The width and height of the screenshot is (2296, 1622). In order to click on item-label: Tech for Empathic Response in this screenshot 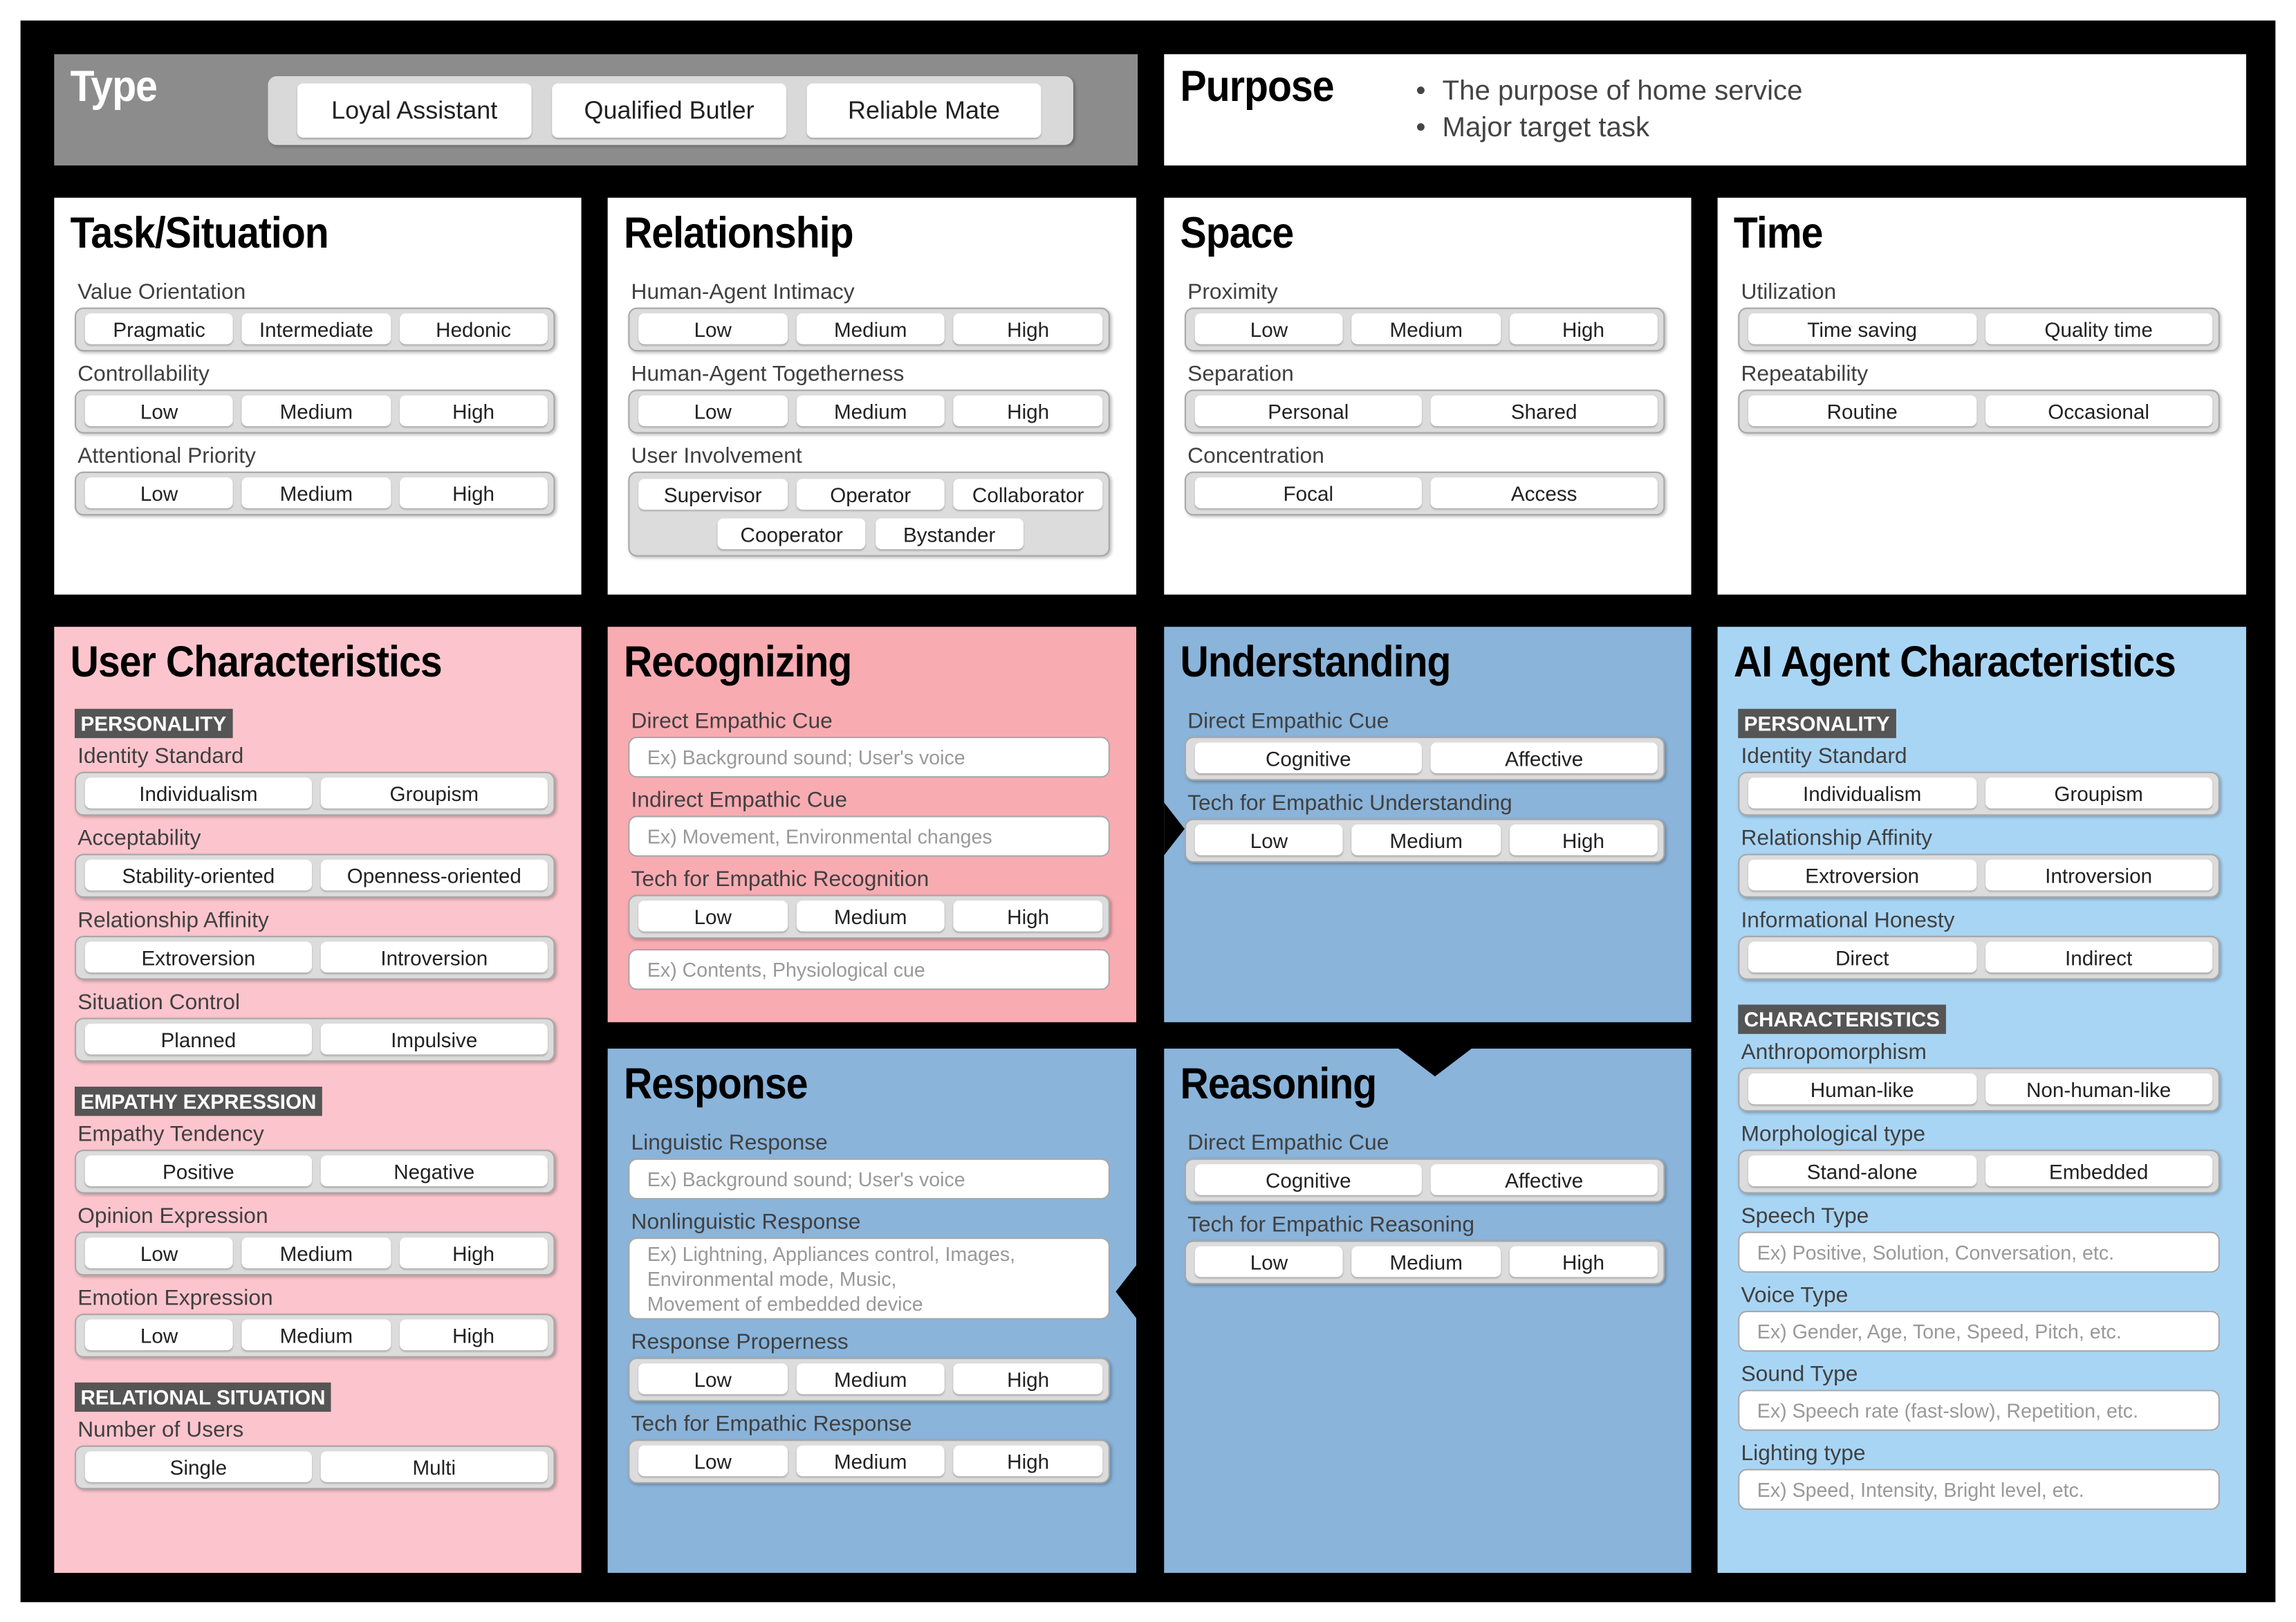, I will do `click(772, 1424)`.